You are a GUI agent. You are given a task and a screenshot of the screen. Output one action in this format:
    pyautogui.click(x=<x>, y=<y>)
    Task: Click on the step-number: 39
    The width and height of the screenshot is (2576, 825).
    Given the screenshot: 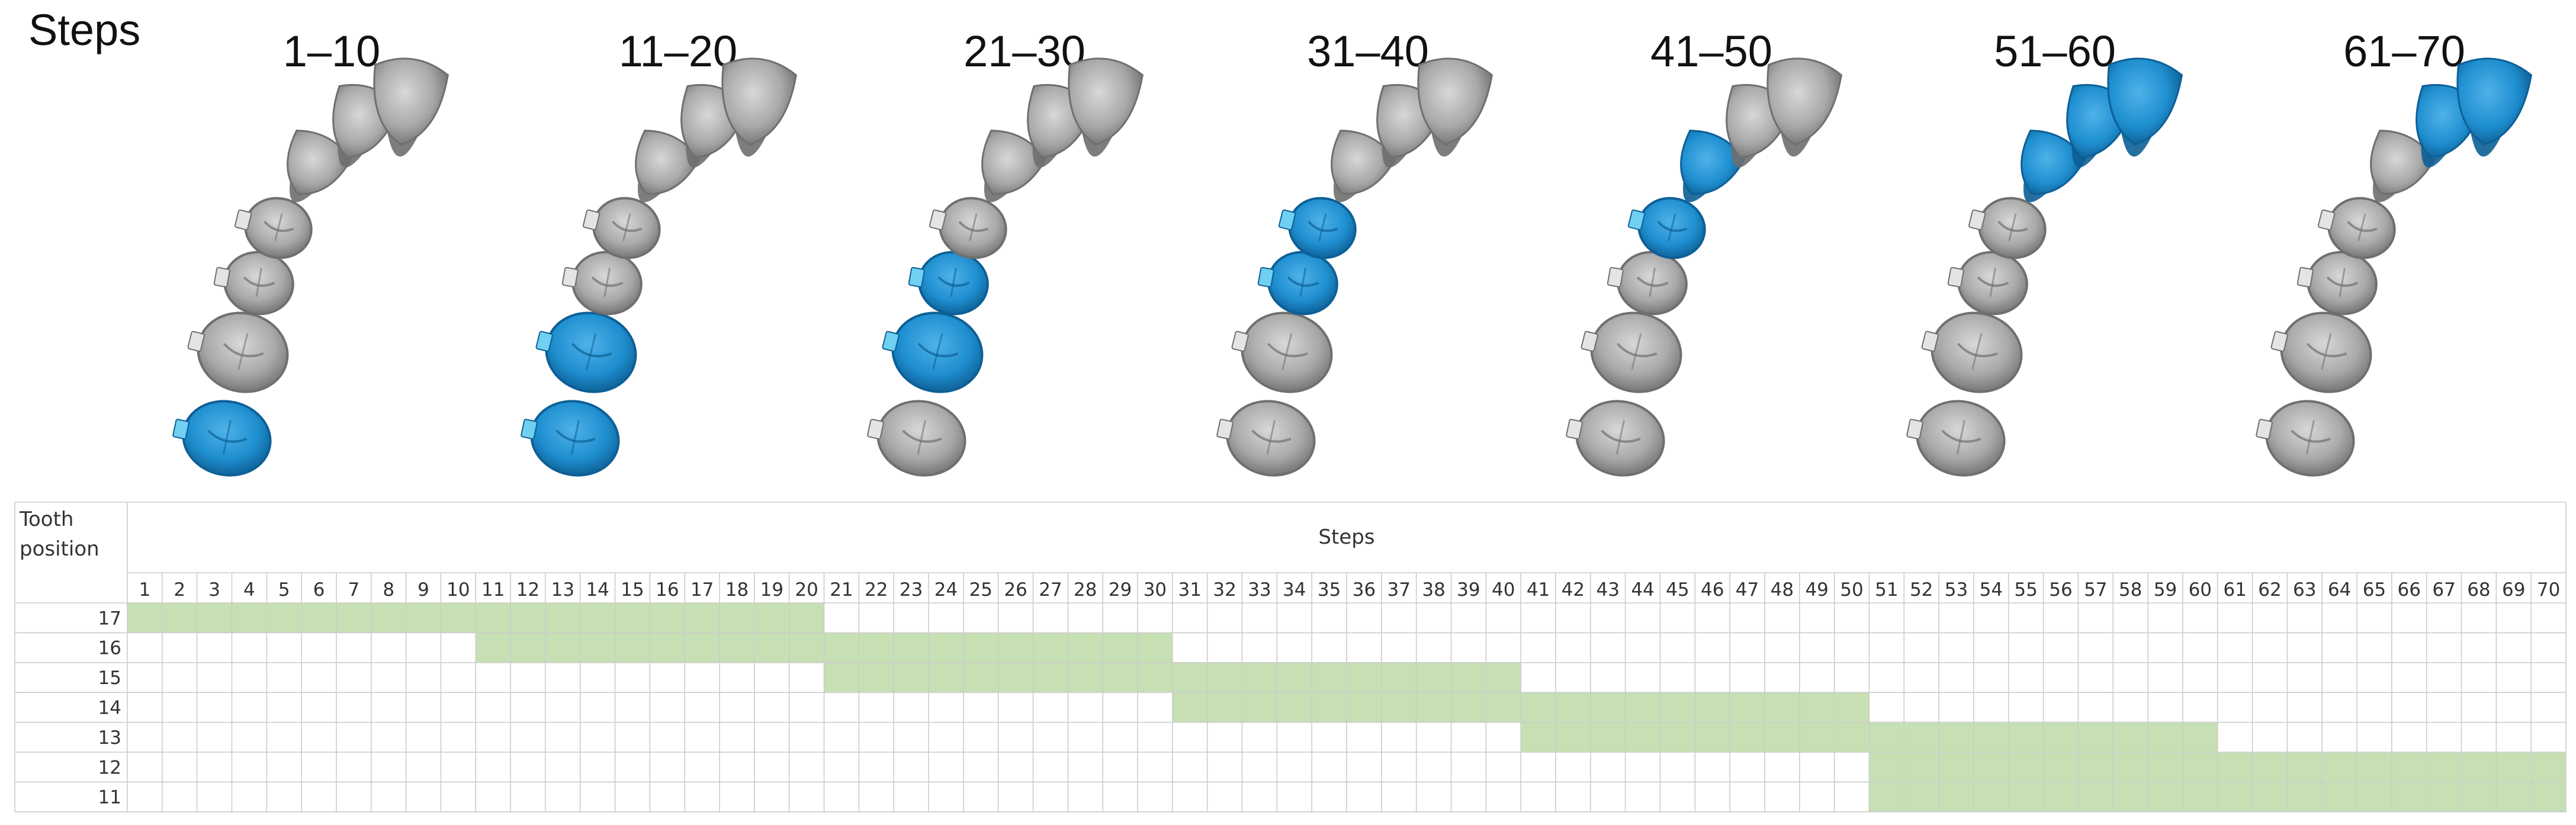 What is the action you would take?
    pyautogui.click(x=1468, y=590)
    